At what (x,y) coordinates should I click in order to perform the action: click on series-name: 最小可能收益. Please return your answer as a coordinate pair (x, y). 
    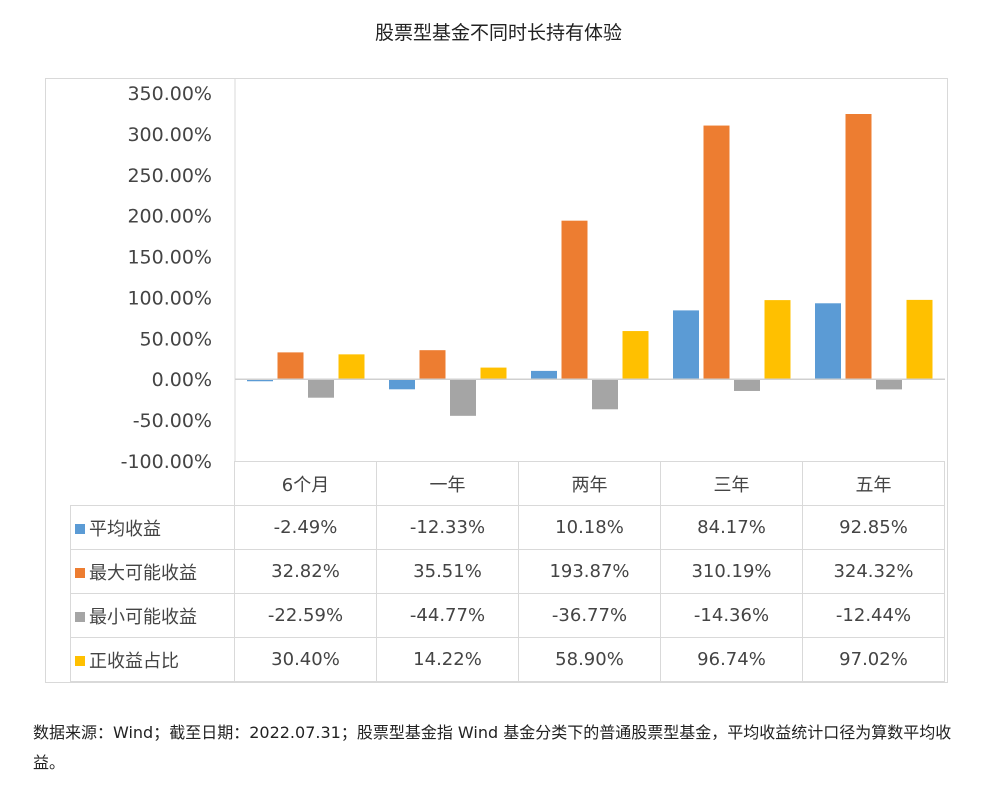
    Looking at the image, I should click on (143, 617).